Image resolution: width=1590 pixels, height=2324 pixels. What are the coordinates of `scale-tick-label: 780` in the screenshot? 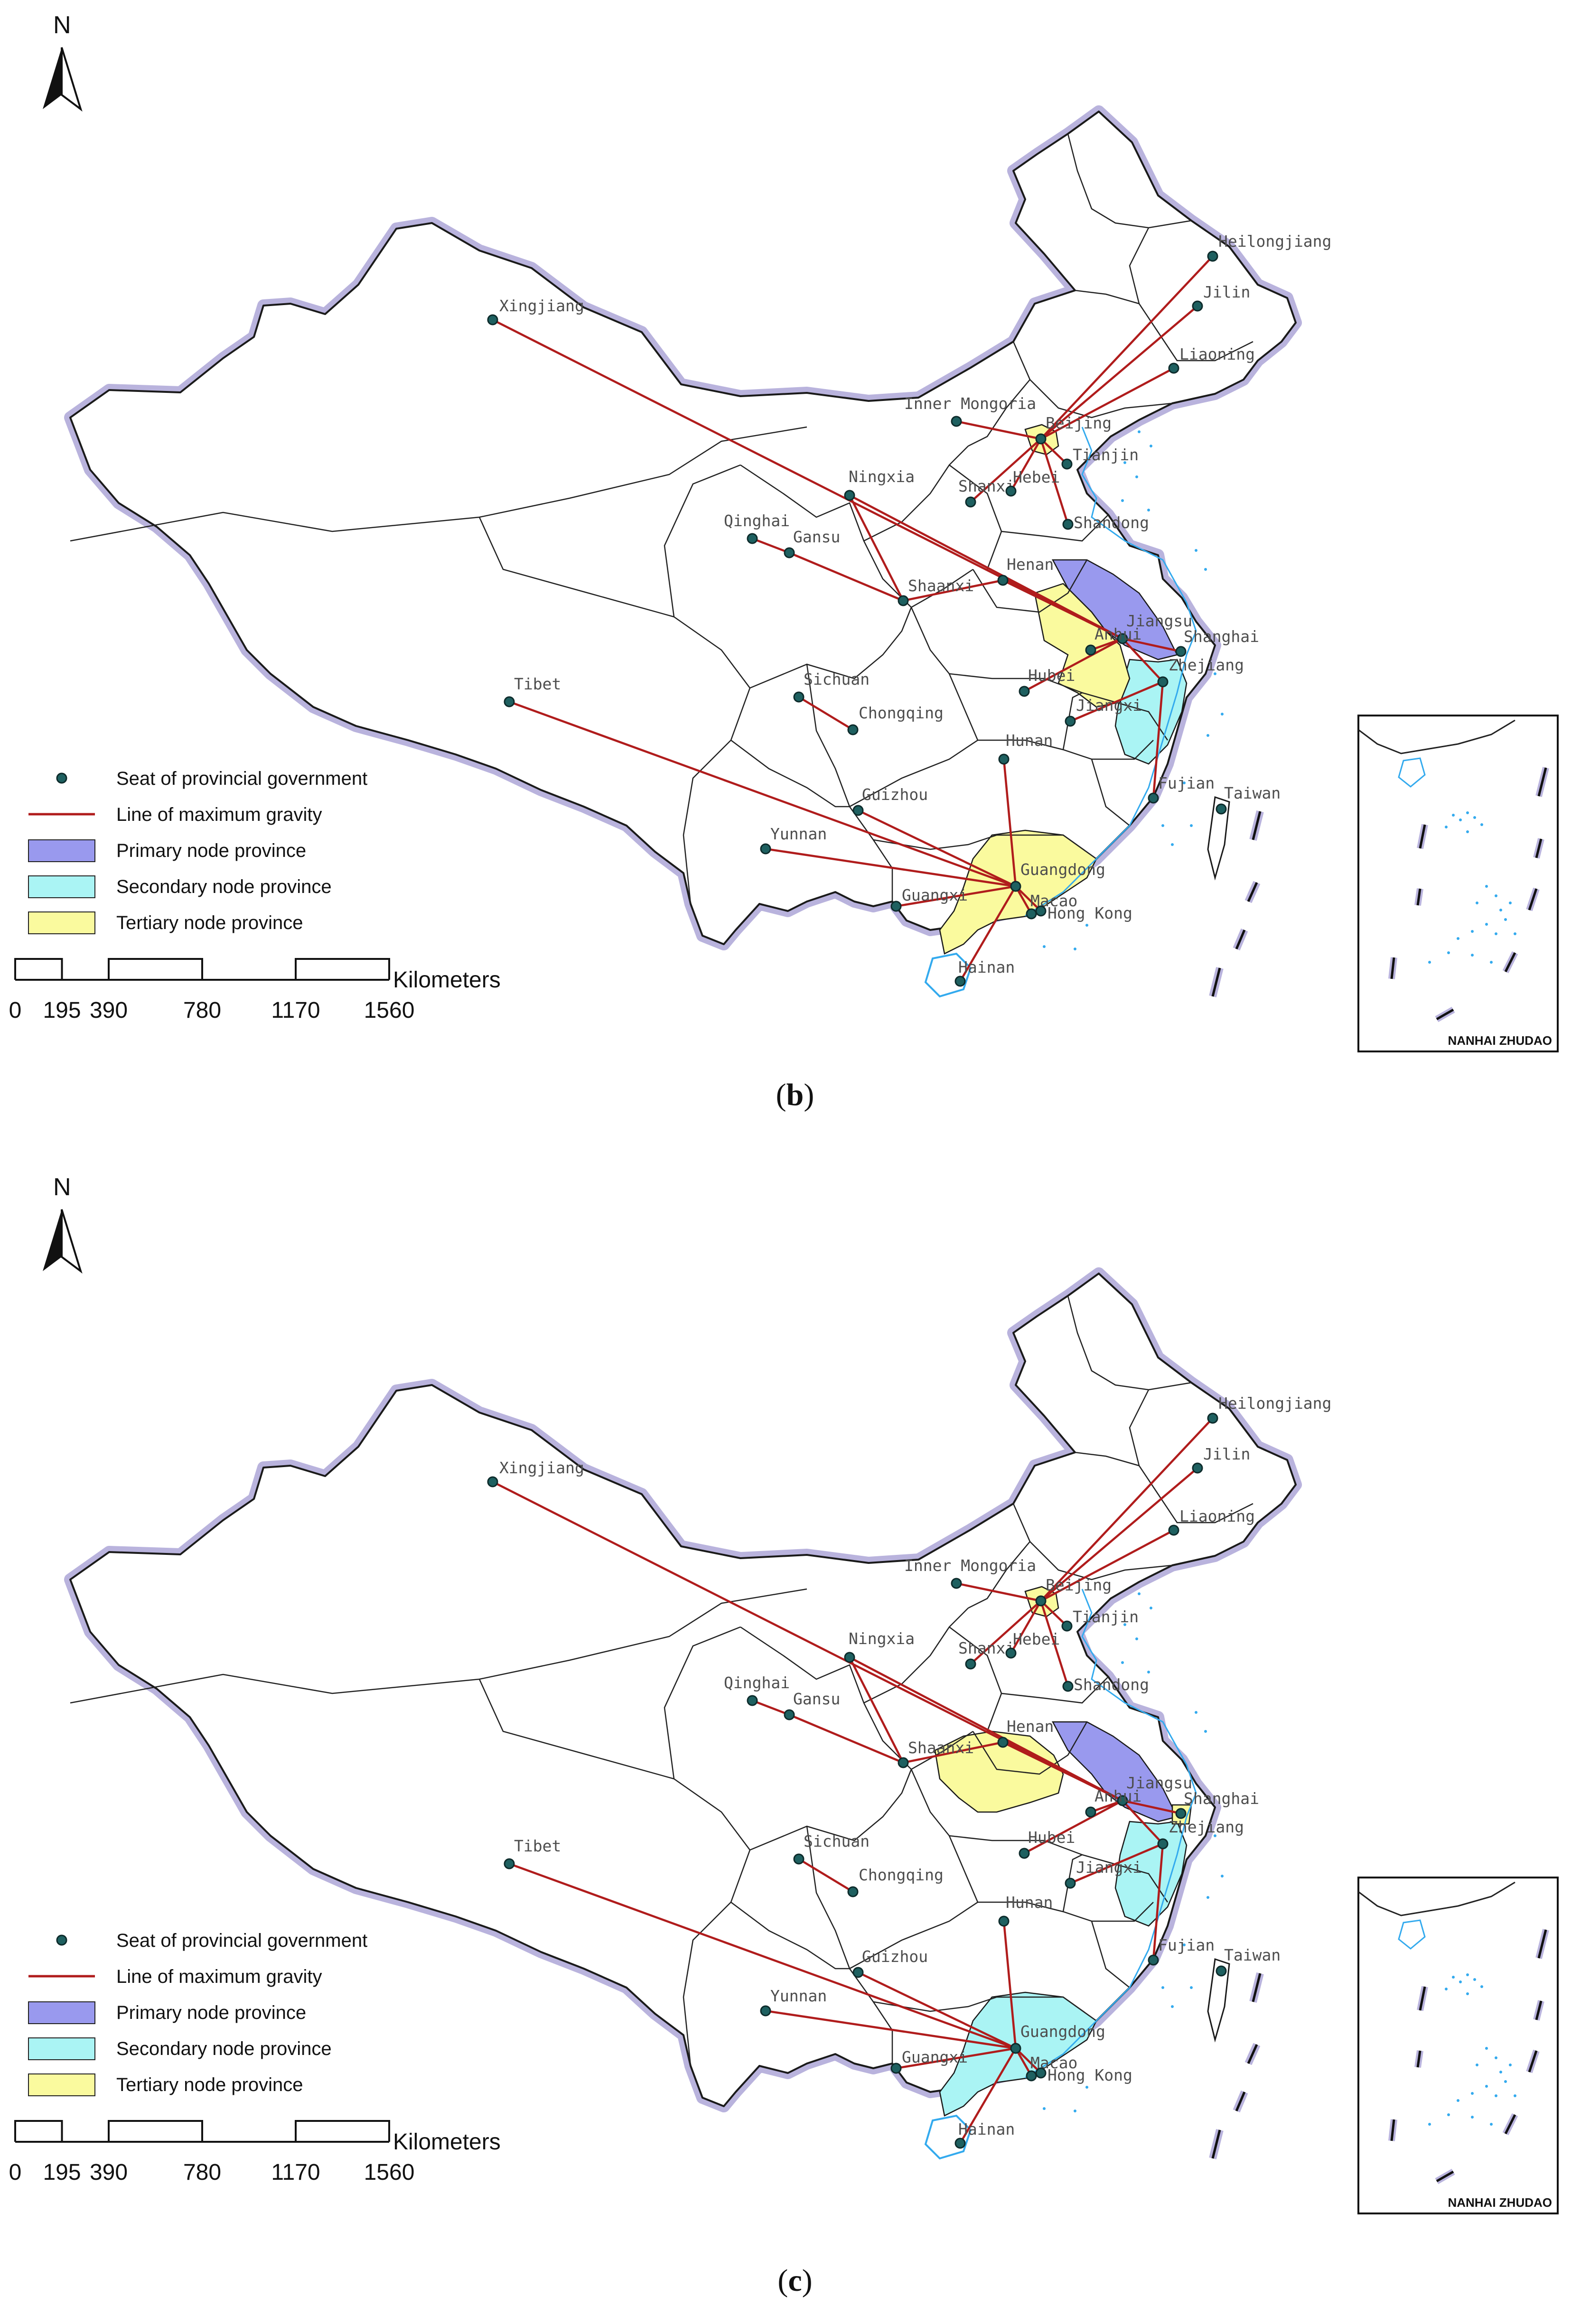 It's located at (202, 1011).